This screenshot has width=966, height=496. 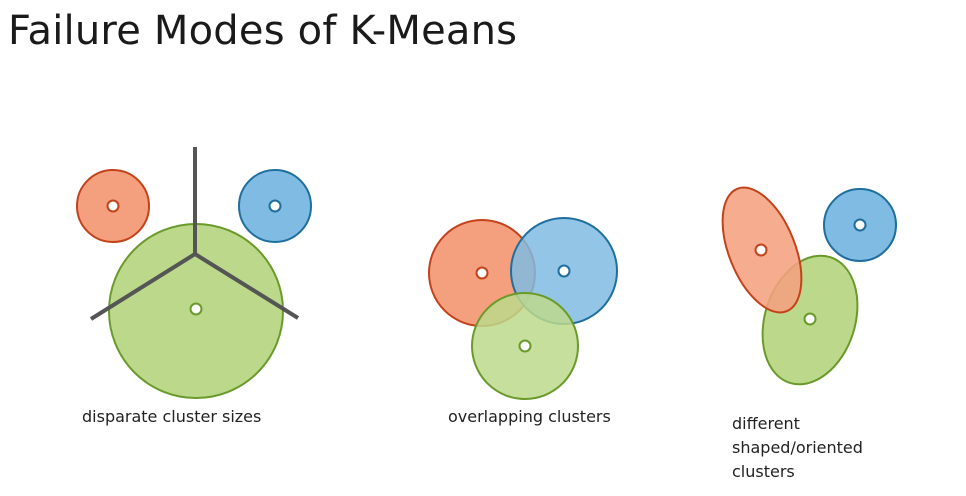 What do you see at coordinates (809, 286) in the screenshot?
I see `panel-shaped-oriented` at bounding box center [809, 286].